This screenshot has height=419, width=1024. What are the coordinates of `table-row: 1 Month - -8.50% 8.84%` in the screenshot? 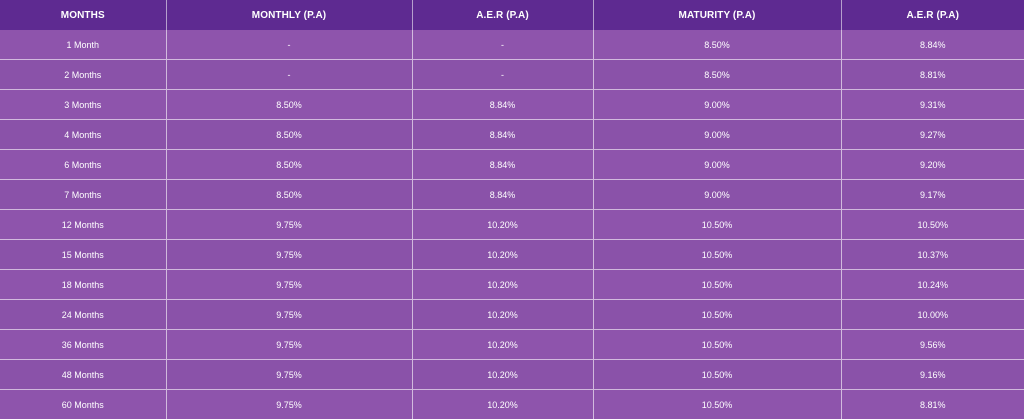 It's located at (512, 45).